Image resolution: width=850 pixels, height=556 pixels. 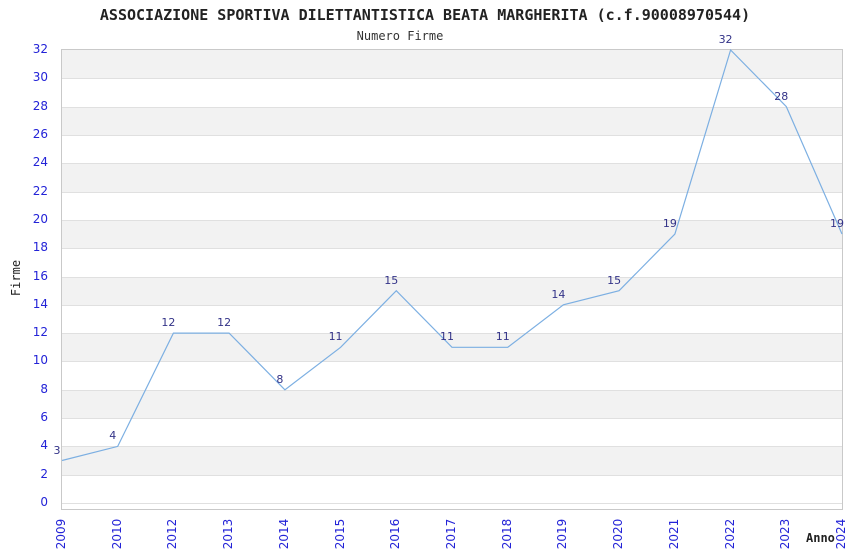 I want to click on point-label: 3, so click(x=57, y=450).